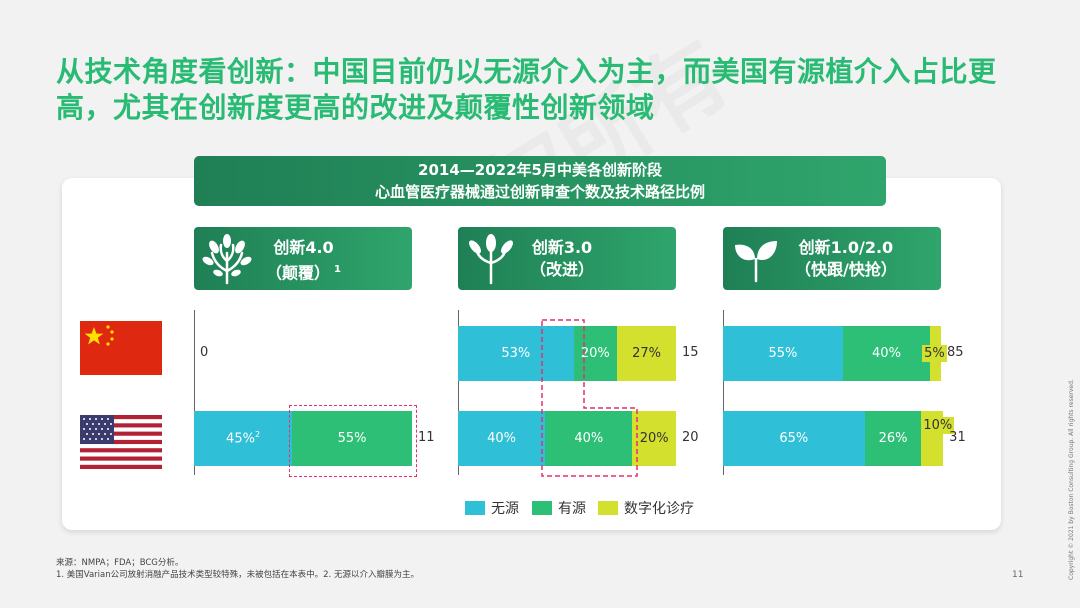 Image resolution: width=1080 pixels, height=608 pixels. Describe the element at coordinates (567, 258) in the screenshot. I see `group-header-innovation-3: 创新3.0 （改进）` at that location.